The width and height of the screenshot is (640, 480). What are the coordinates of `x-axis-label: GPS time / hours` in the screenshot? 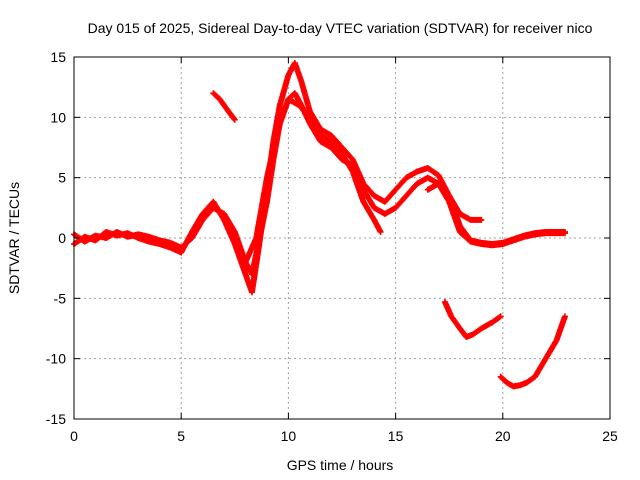 It's located at (340, 465).